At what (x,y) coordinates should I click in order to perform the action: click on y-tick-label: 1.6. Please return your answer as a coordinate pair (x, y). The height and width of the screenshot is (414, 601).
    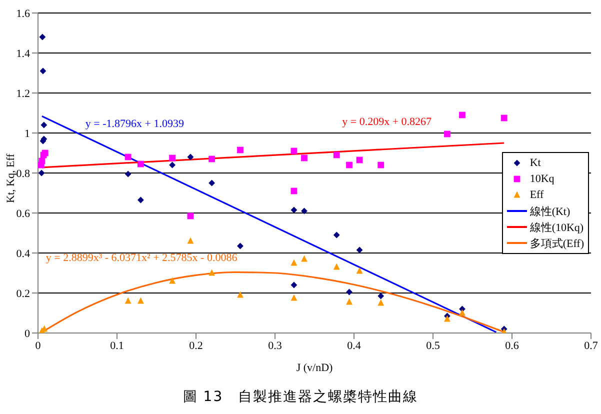
    Looking at the image, I should click on (23, 14).